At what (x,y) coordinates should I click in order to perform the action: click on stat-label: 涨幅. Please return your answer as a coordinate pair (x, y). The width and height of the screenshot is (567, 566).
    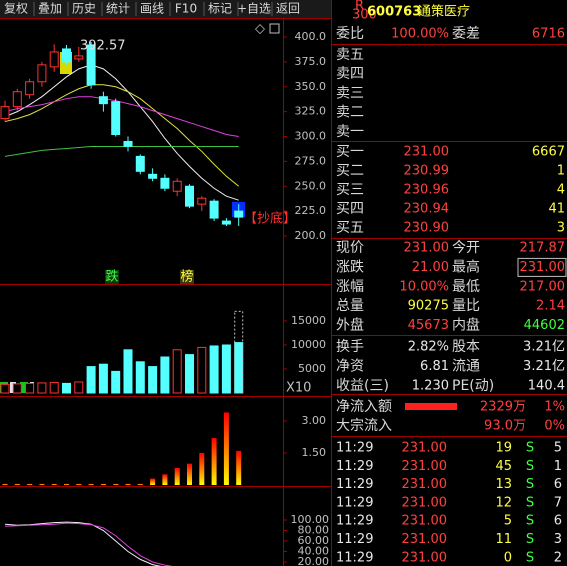
    Looking at the image, I should click on (350, 287).